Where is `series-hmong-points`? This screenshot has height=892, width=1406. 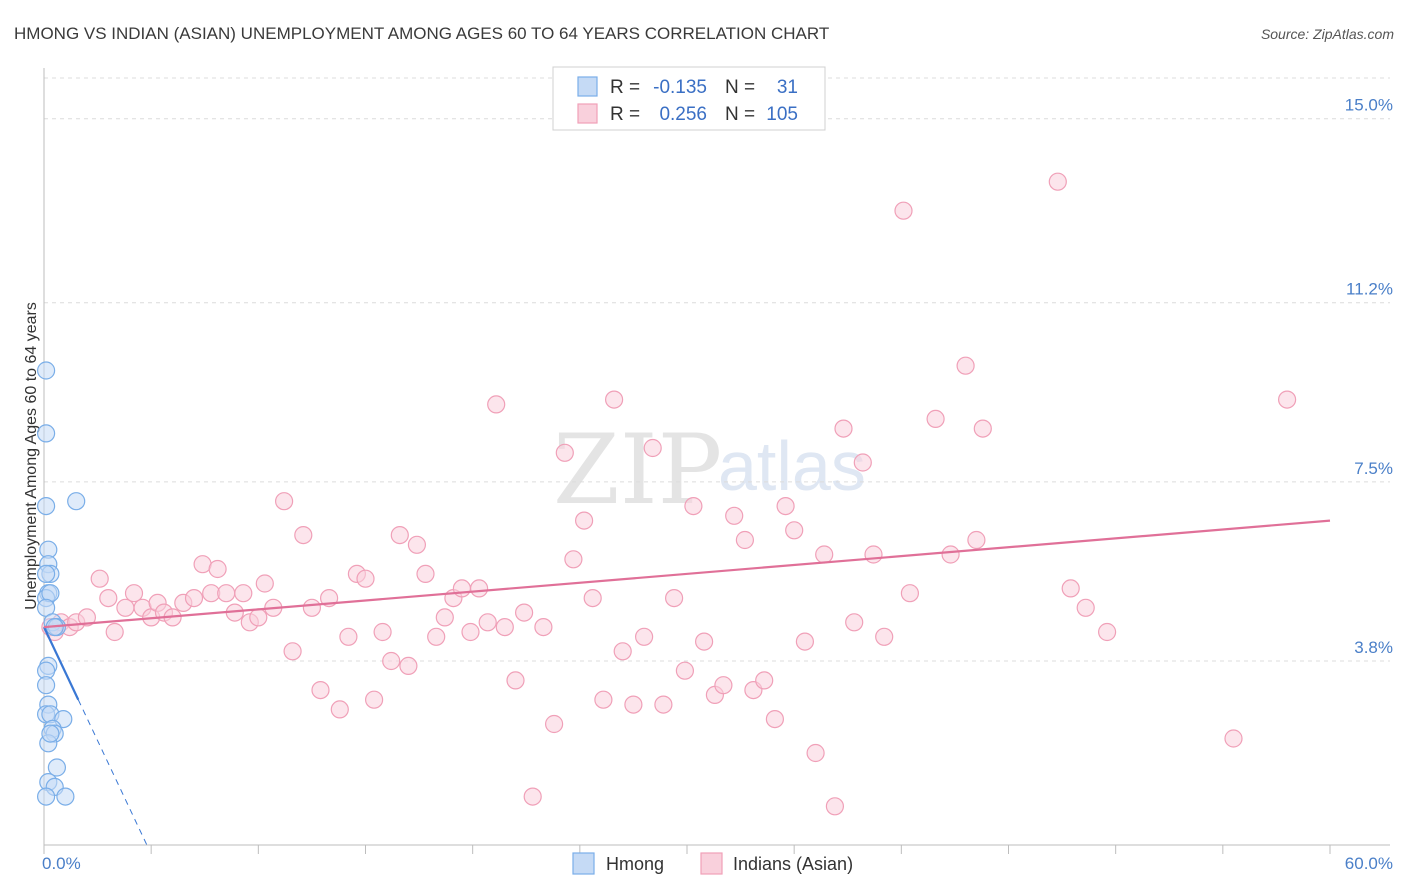 series-hmong-points is located at coordinates (61, 583).